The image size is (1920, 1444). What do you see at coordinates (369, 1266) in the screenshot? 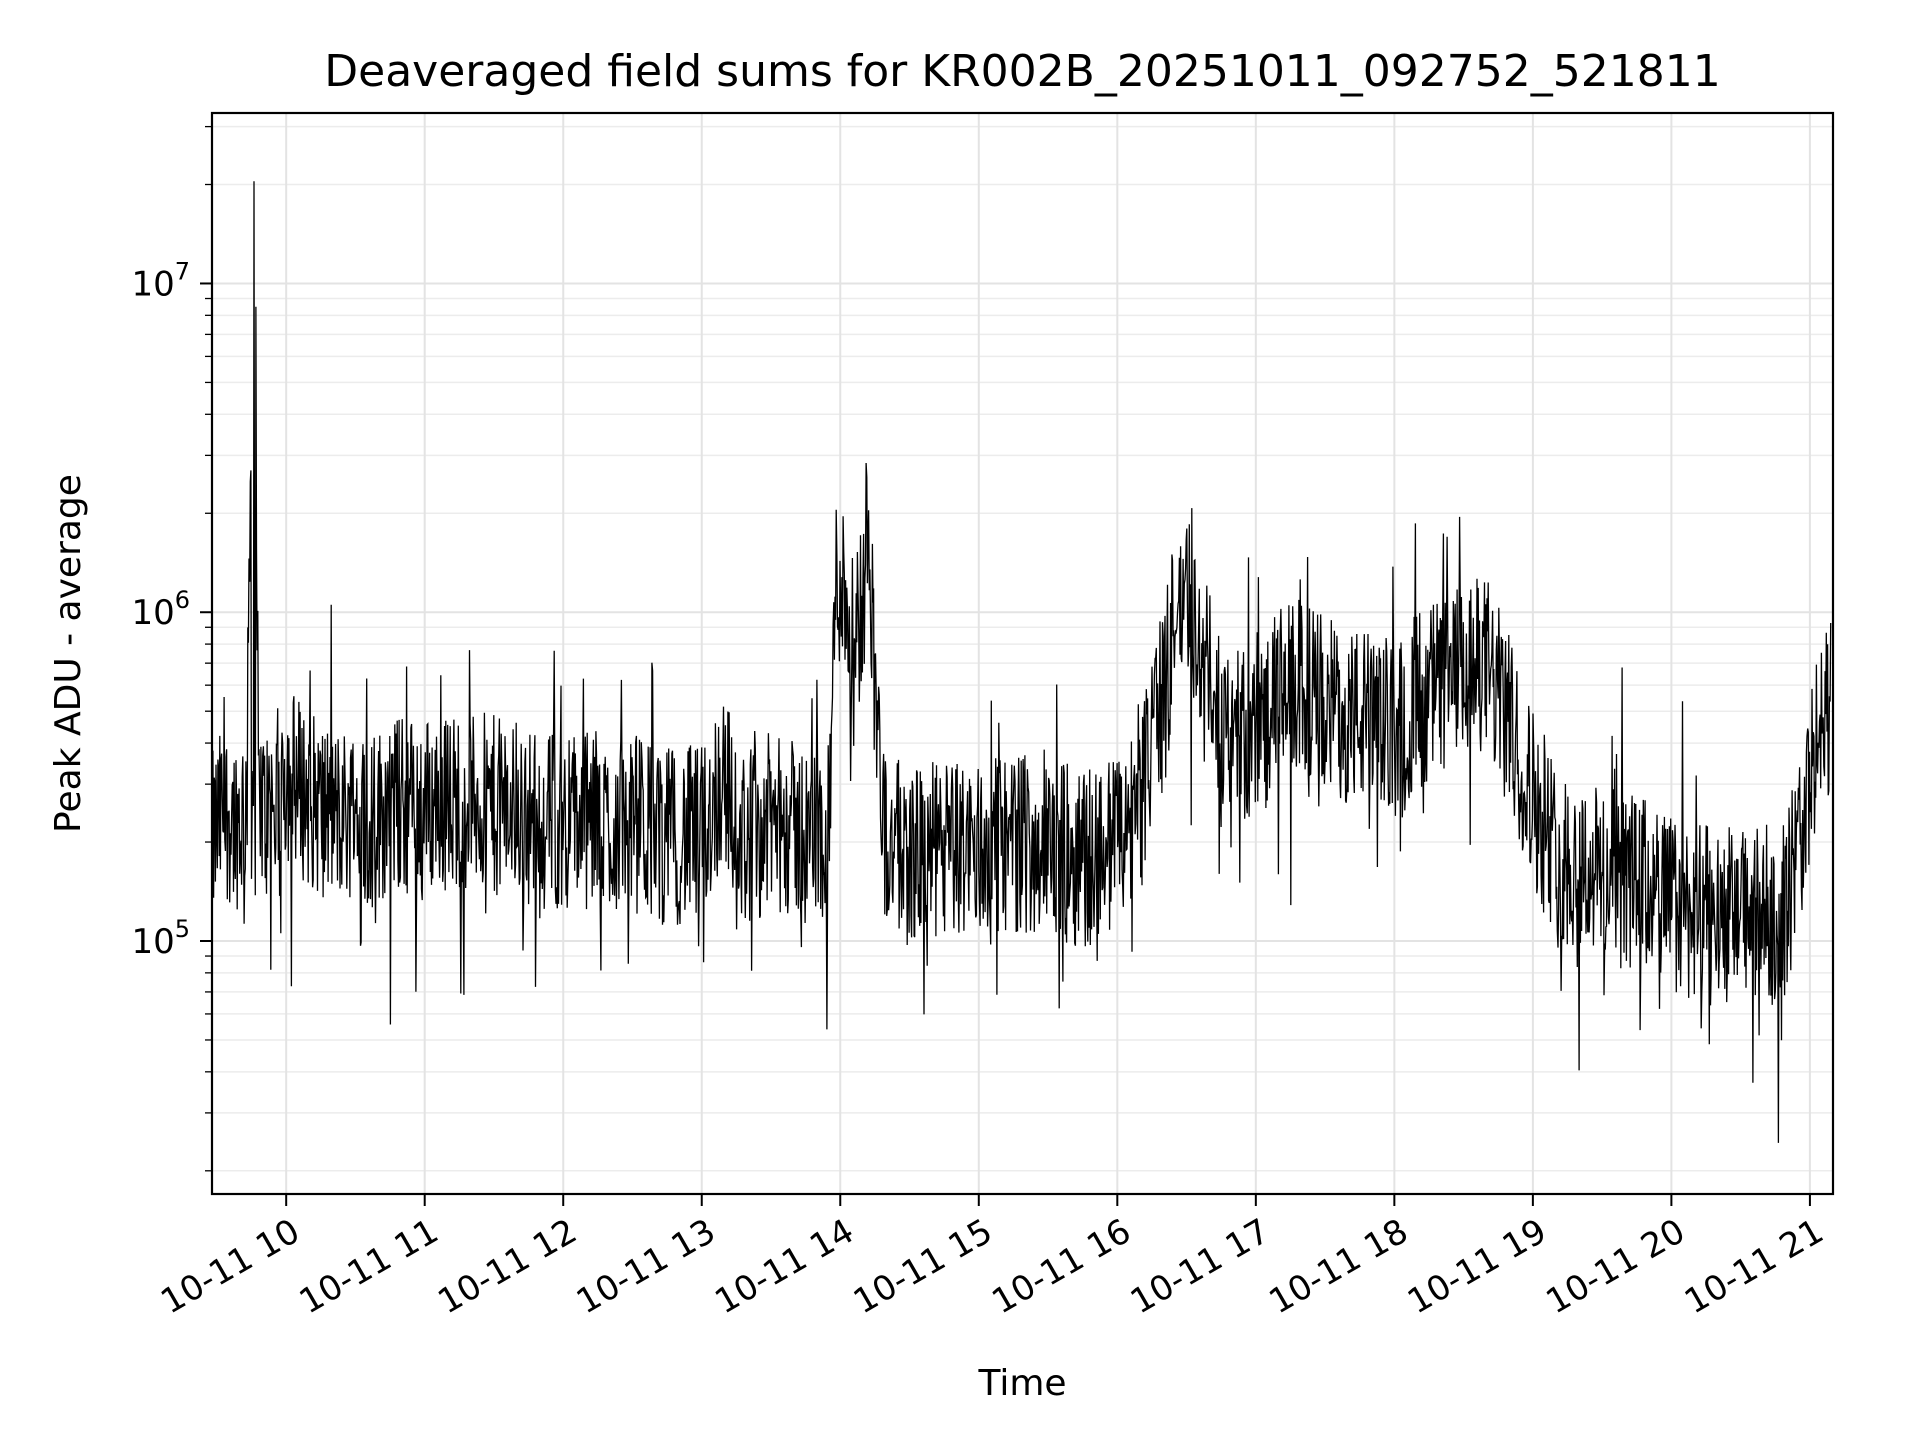
I see `x-tick-label: 10-11 11` at bounding box center [369, 1266].